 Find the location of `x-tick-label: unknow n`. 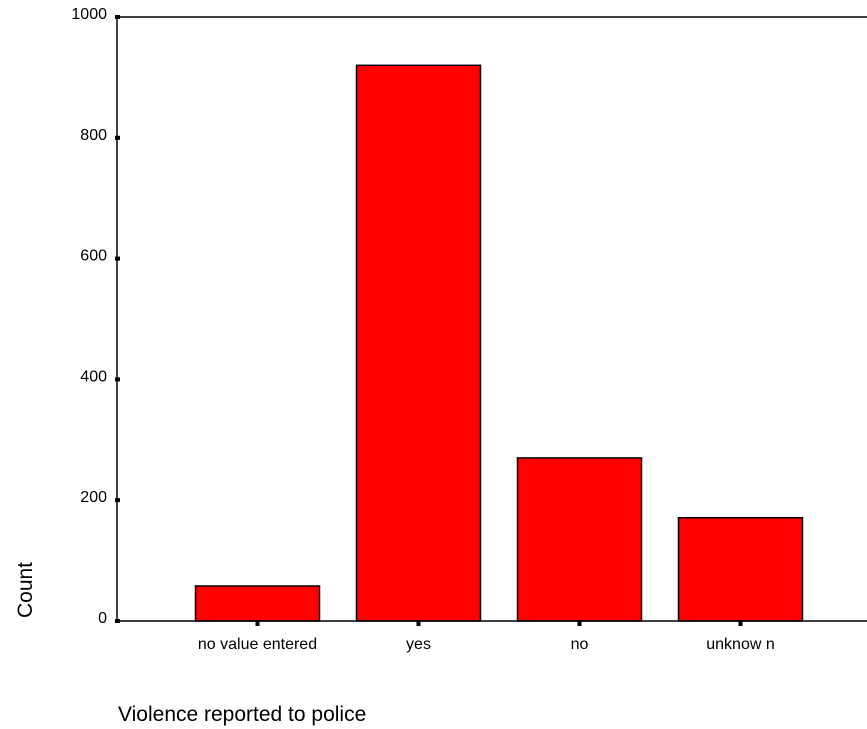

x-tick-label: unknow n is located at coordinates (740, 644).